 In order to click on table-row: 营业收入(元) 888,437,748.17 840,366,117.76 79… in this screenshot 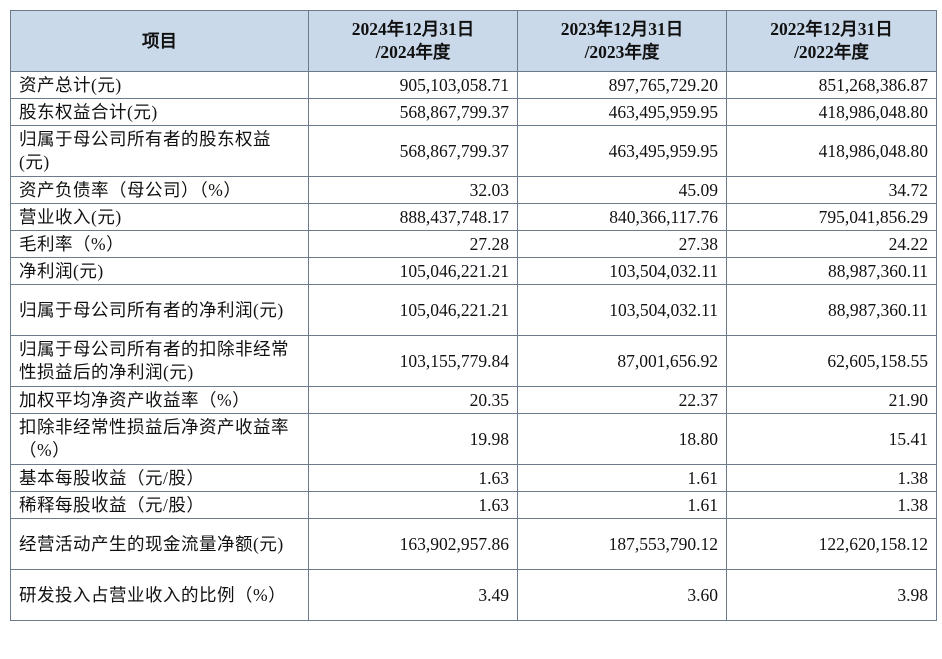, I will do `click(473, 217)`.